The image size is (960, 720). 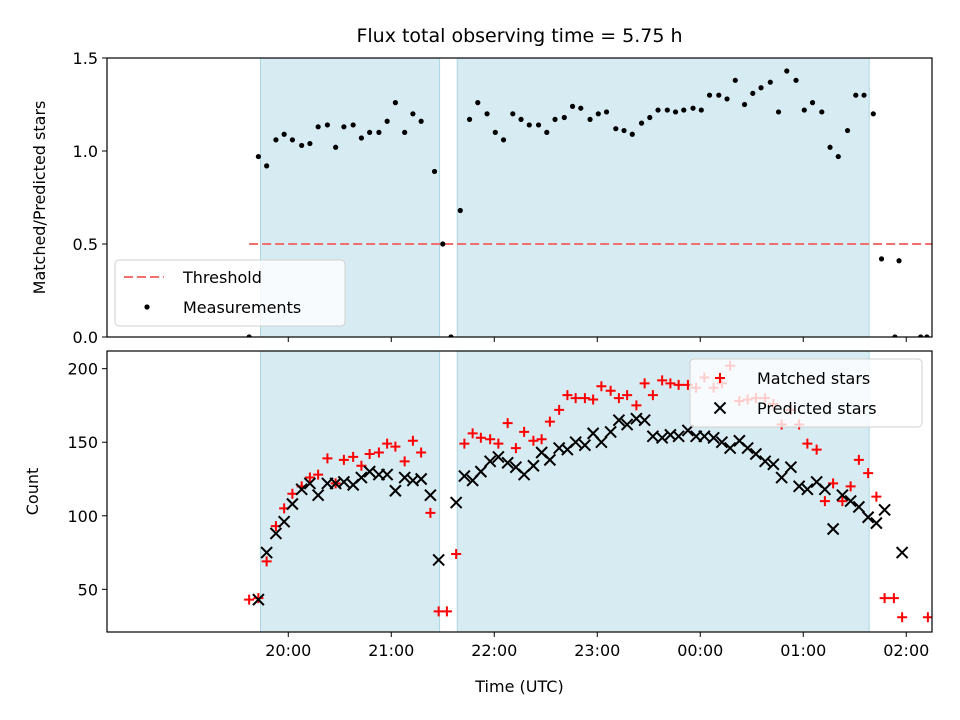 I want to click on chart-title: Flux total observing time = 5.75 h, so click(x=519, y=36).